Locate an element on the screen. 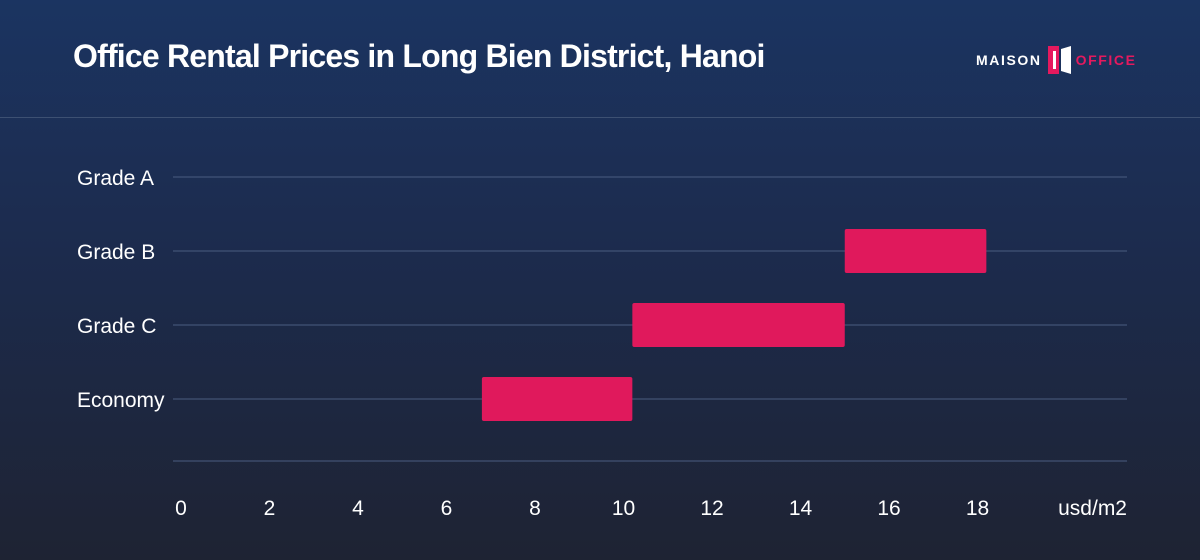  category-label: Grade B is located at coordinates (116, 252).